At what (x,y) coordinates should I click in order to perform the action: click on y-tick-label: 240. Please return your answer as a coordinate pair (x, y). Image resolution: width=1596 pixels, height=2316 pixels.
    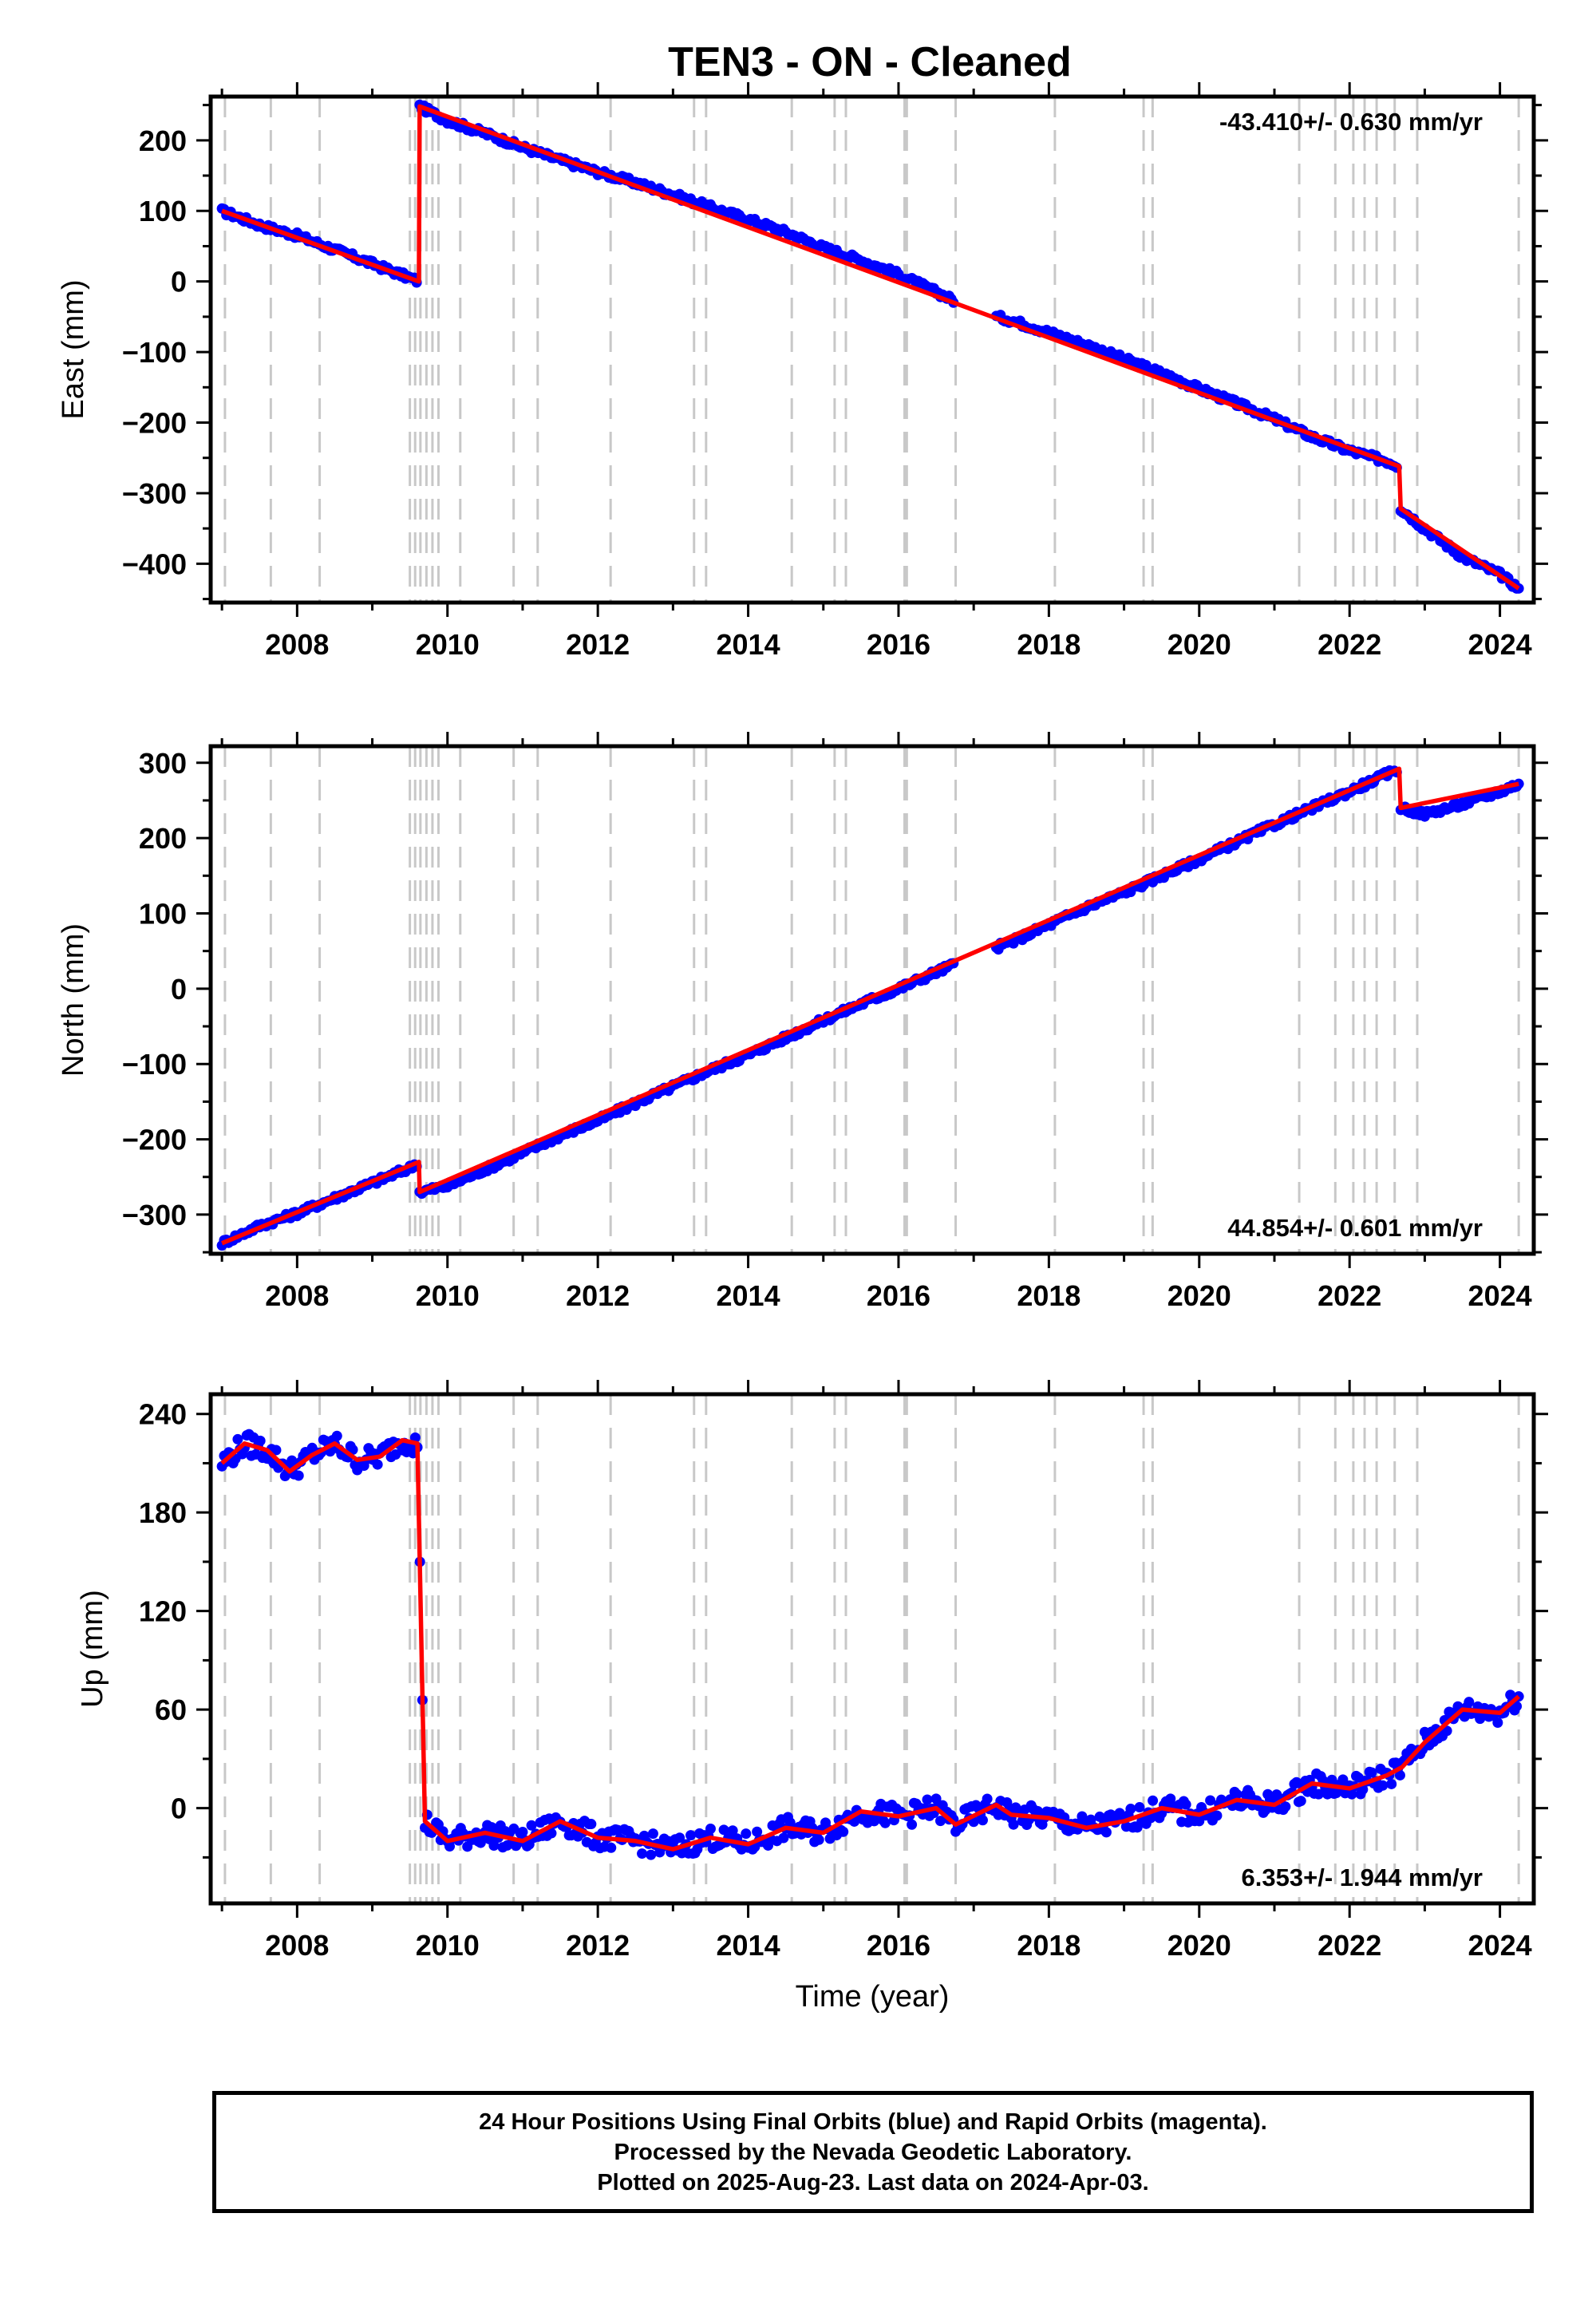
    Looking at the image, I should click on (163, 1414).